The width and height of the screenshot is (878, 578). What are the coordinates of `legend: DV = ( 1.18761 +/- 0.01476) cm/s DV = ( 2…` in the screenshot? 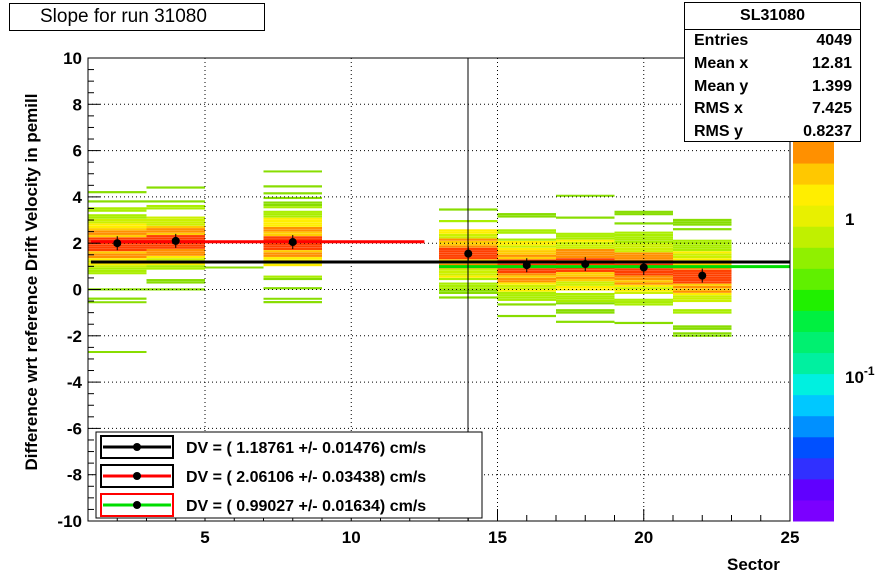 It's located at (289, 475).